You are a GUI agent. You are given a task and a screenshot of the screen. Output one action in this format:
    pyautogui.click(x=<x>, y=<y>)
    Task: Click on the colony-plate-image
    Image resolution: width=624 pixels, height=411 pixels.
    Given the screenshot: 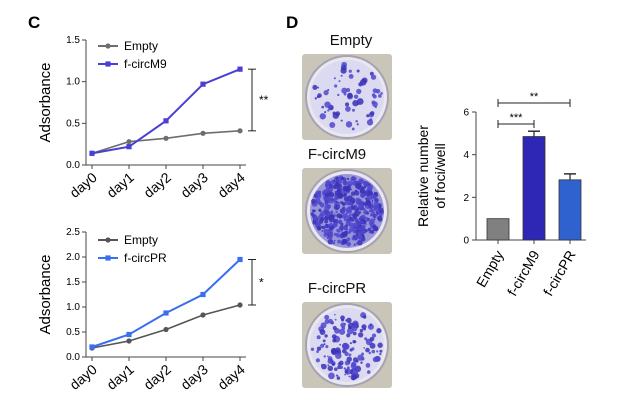 What is the action you would take?
    pyautogui.click(x=347, y=211)
    